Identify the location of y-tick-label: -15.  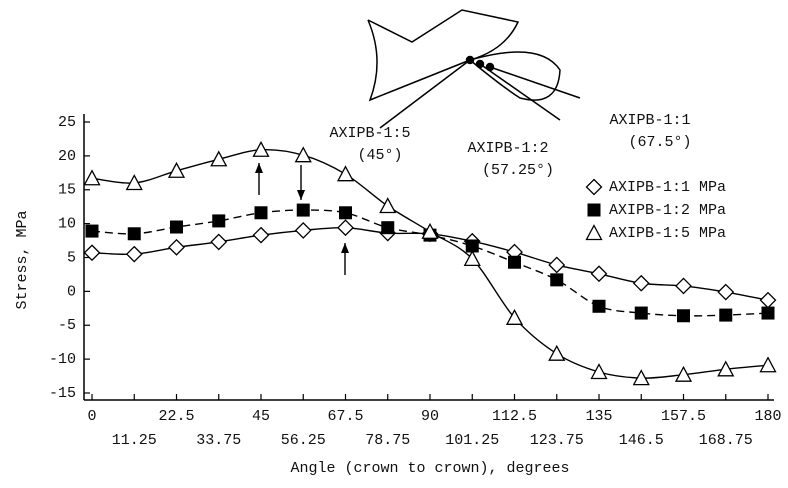
(62, 393).